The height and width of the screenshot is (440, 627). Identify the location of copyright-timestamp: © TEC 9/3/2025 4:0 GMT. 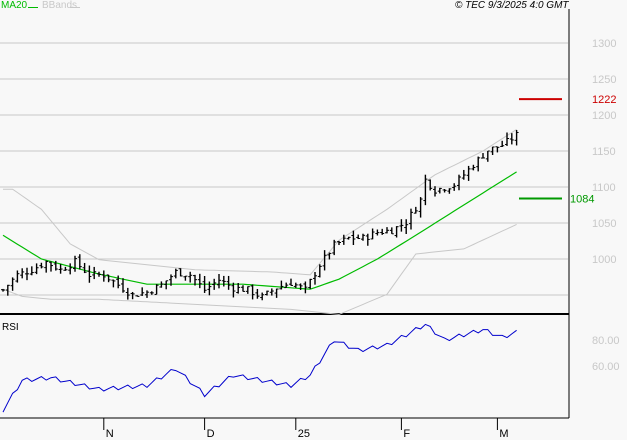
(512, 5).